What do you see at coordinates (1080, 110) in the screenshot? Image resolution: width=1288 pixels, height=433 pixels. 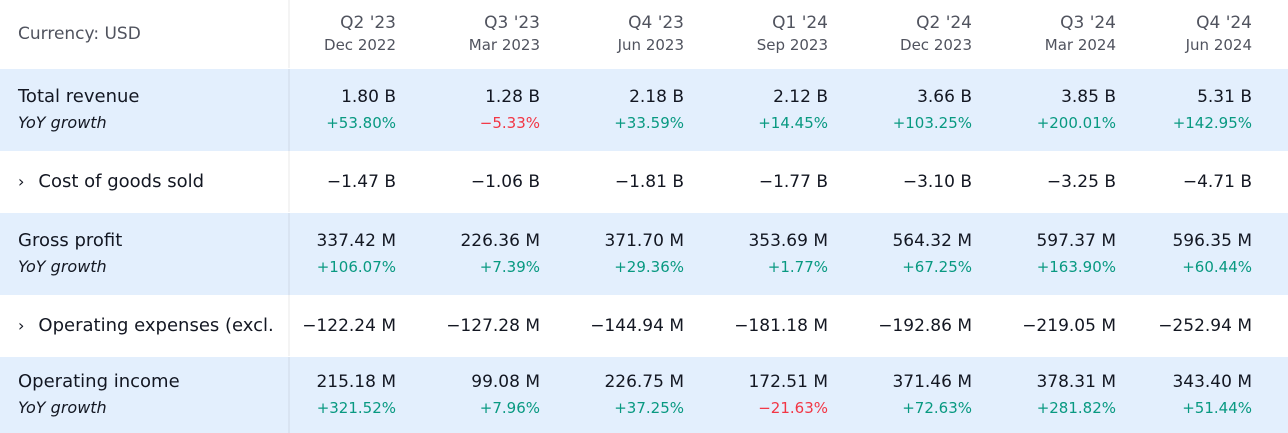 I see `data-cell: 3.85 B +200.01%` at bounding box center [1080, 110].